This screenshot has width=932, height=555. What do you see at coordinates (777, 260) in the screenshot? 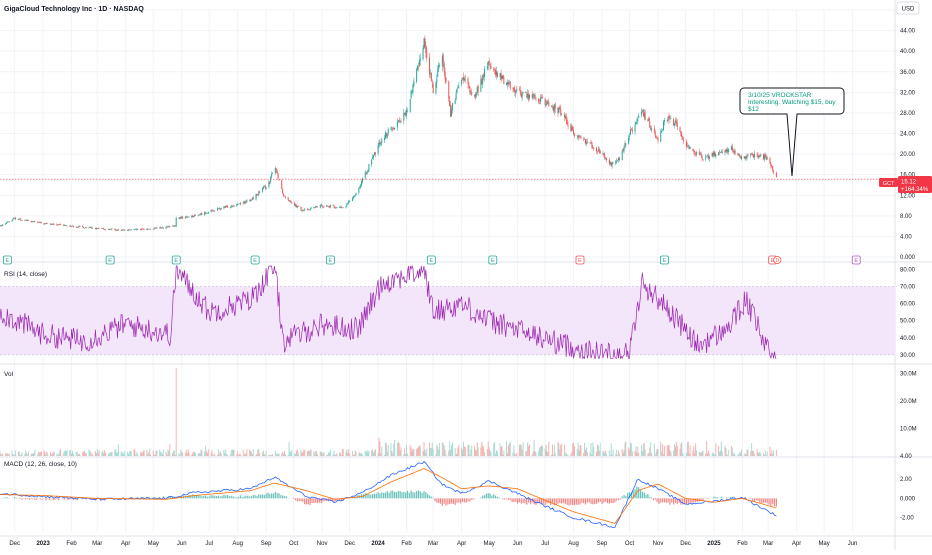
I see `dividend-marker: D` at bounding box center [777, 260].